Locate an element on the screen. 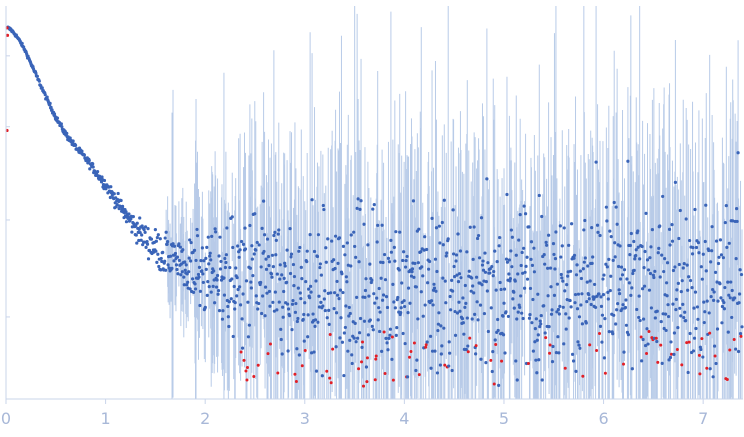  x-tick-label: 6 is located at coordinates (603, 418).